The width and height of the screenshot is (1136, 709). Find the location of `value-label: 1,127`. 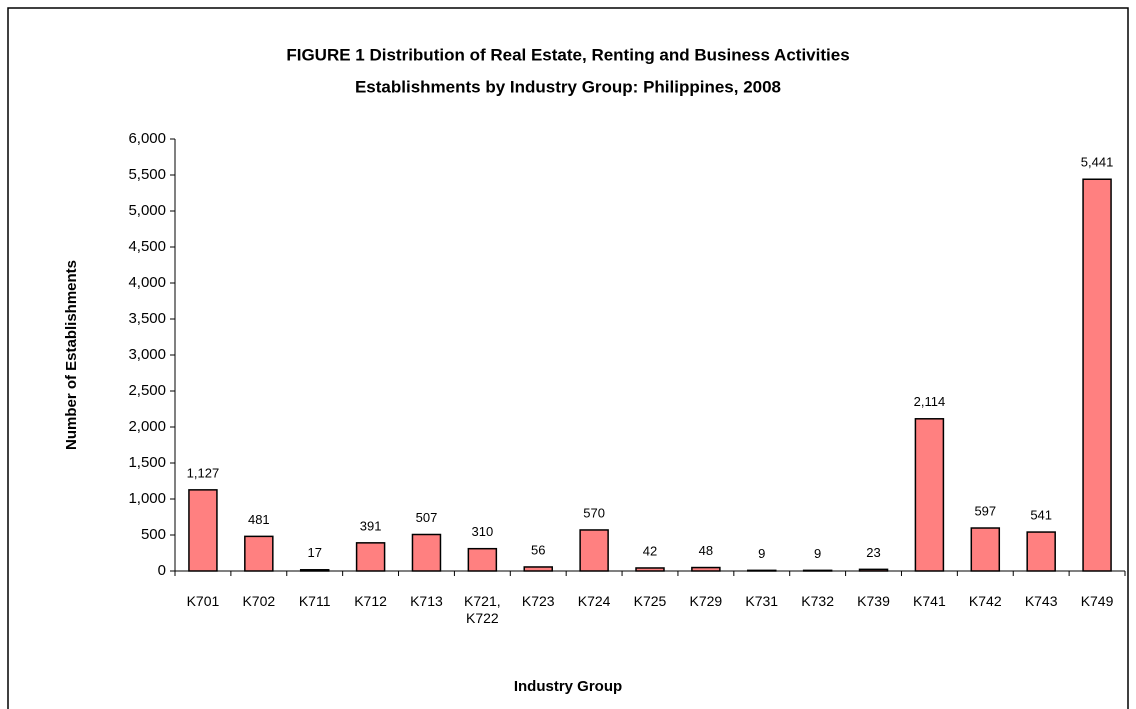

value-label: 1,127 is located at coordinates (203, 472).